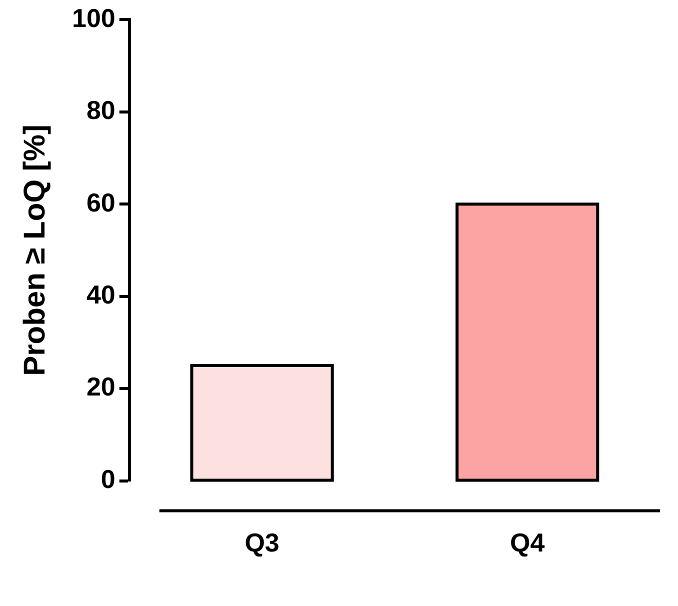  What do you see at coordinates (35, 250) in the screenshot?
I see `y-axis-title: Proben ≥ LoQ [%]` at bounding box center [35, 250].